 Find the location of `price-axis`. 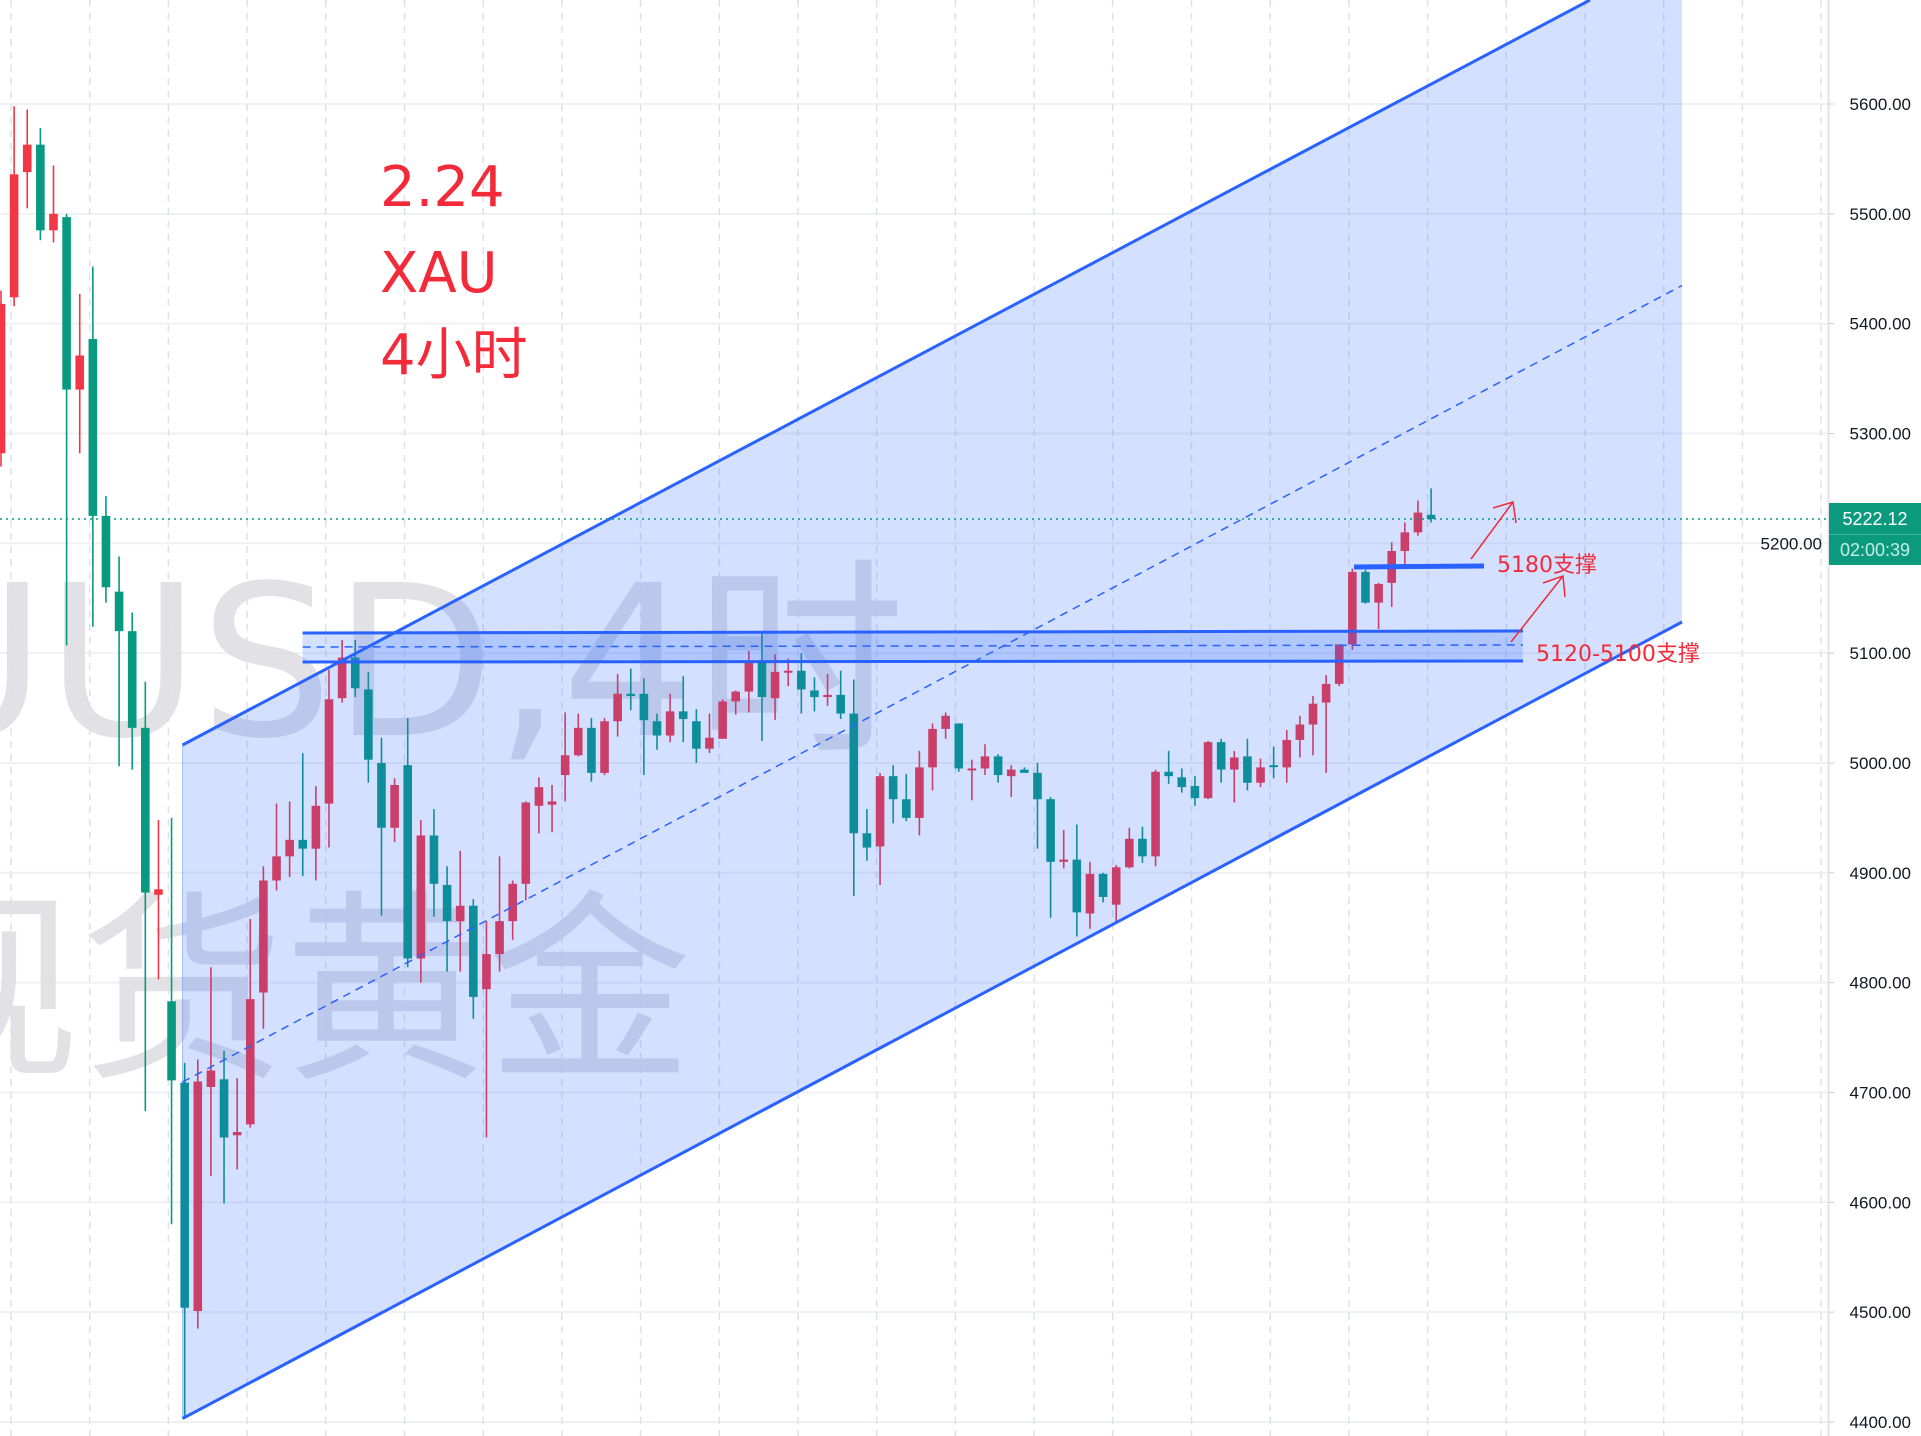

price-axis is located at coordinates (1874, 718).